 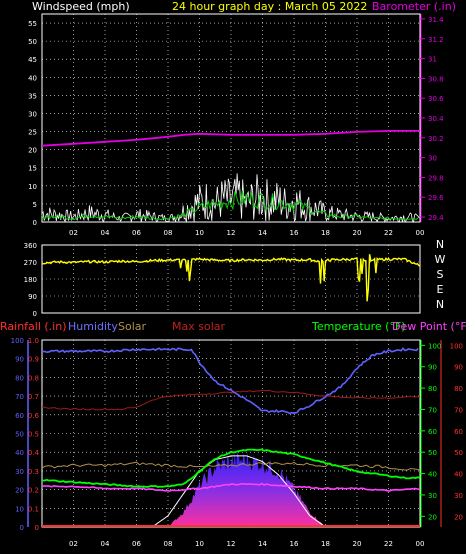 What do you see at coordinates (136, 544) in the screenshot?
I see `main-x-tick-label: 06` at bounding box center [136, 544].